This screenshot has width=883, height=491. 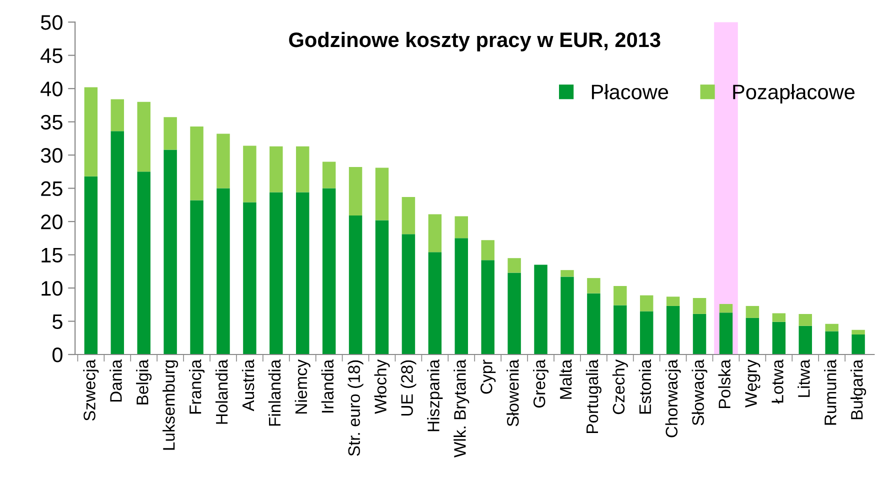 What do you see at coordinates (540, 383) in the screenshot?
I see `x-tick-label: Grecja` at bounding box center [540, 383].